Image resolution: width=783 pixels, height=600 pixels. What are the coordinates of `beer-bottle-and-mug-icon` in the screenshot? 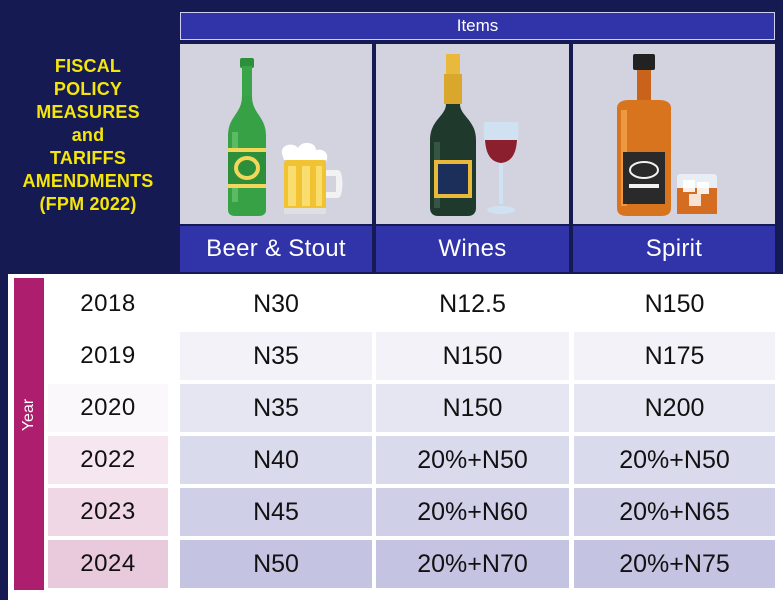 It's located at (285, 137).